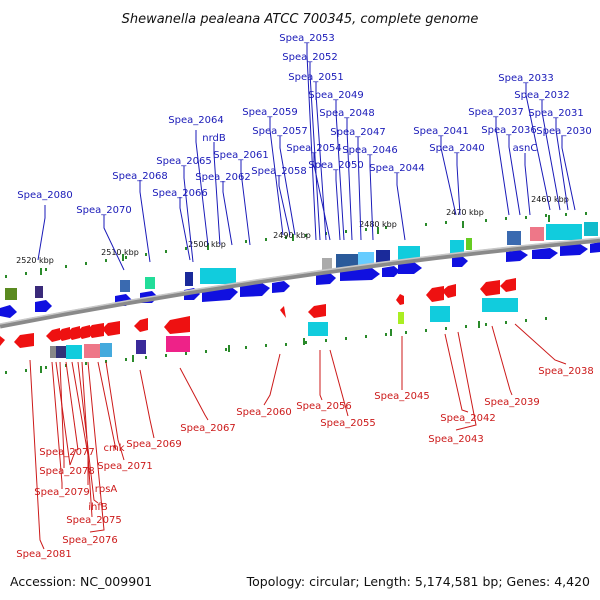  What do you see at coordinates (555, 113) in the screenshot?
I see `gene-label: Spea_2031` at bounding box center [555, 113].